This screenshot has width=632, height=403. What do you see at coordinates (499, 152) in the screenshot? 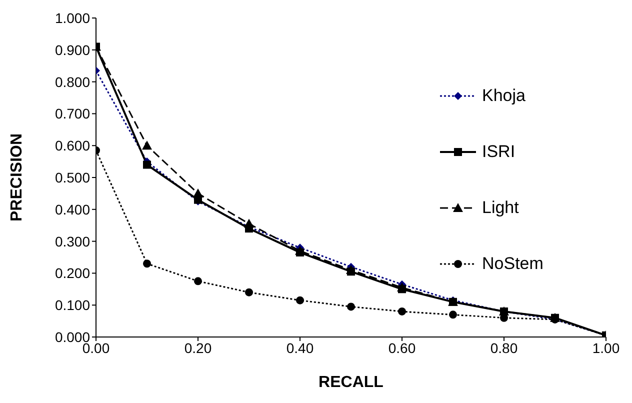
I see `legend-label: ISRI` at bounding box center [499, 152].